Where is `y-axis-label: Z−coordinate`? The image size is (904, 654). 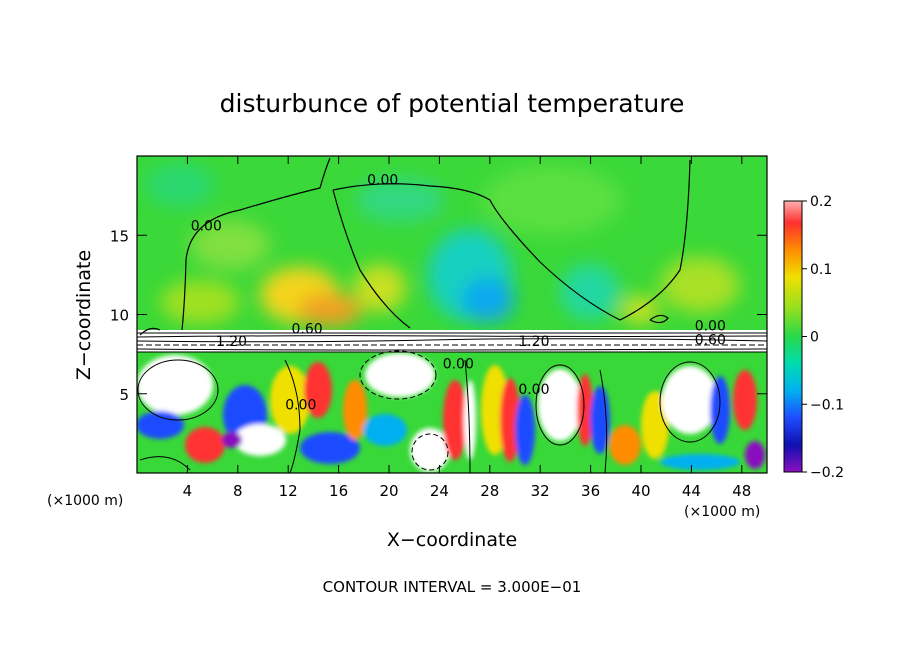
y-axis-label: Z−coordinate is located at coordinates (84, 315).